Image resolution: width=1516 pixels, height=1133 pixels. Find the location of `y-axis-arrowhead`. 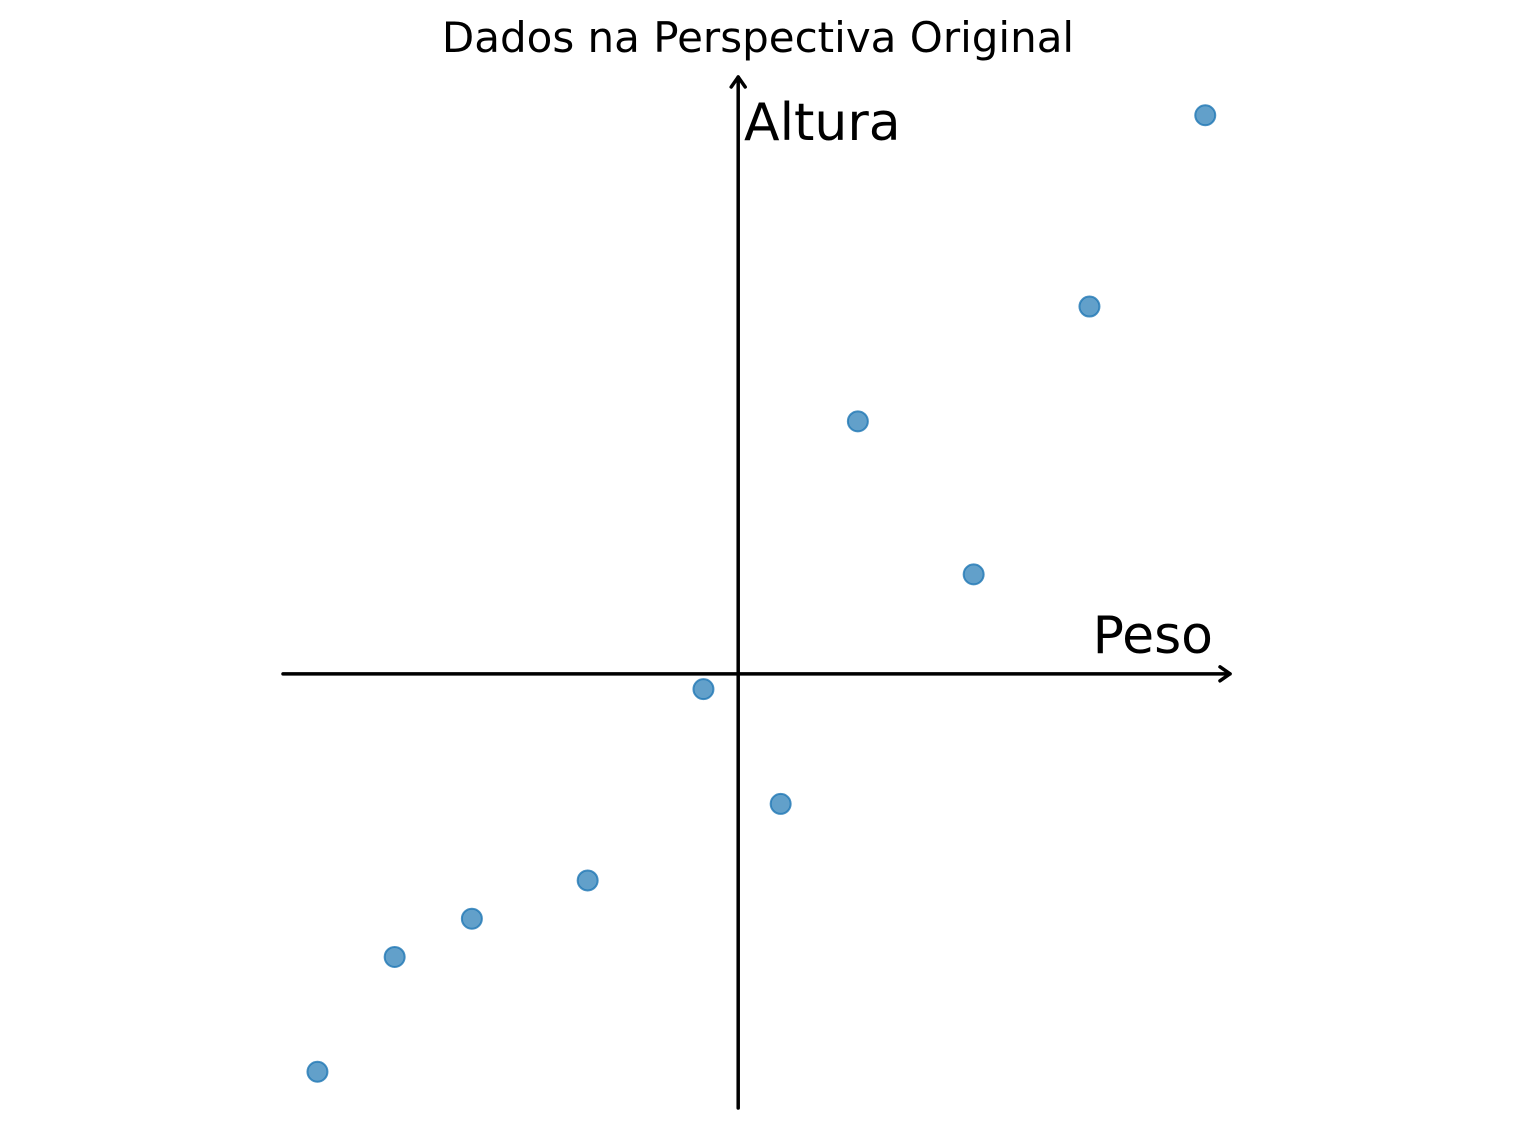

y-axis-arrowhead is located at coordinates (738, 82).